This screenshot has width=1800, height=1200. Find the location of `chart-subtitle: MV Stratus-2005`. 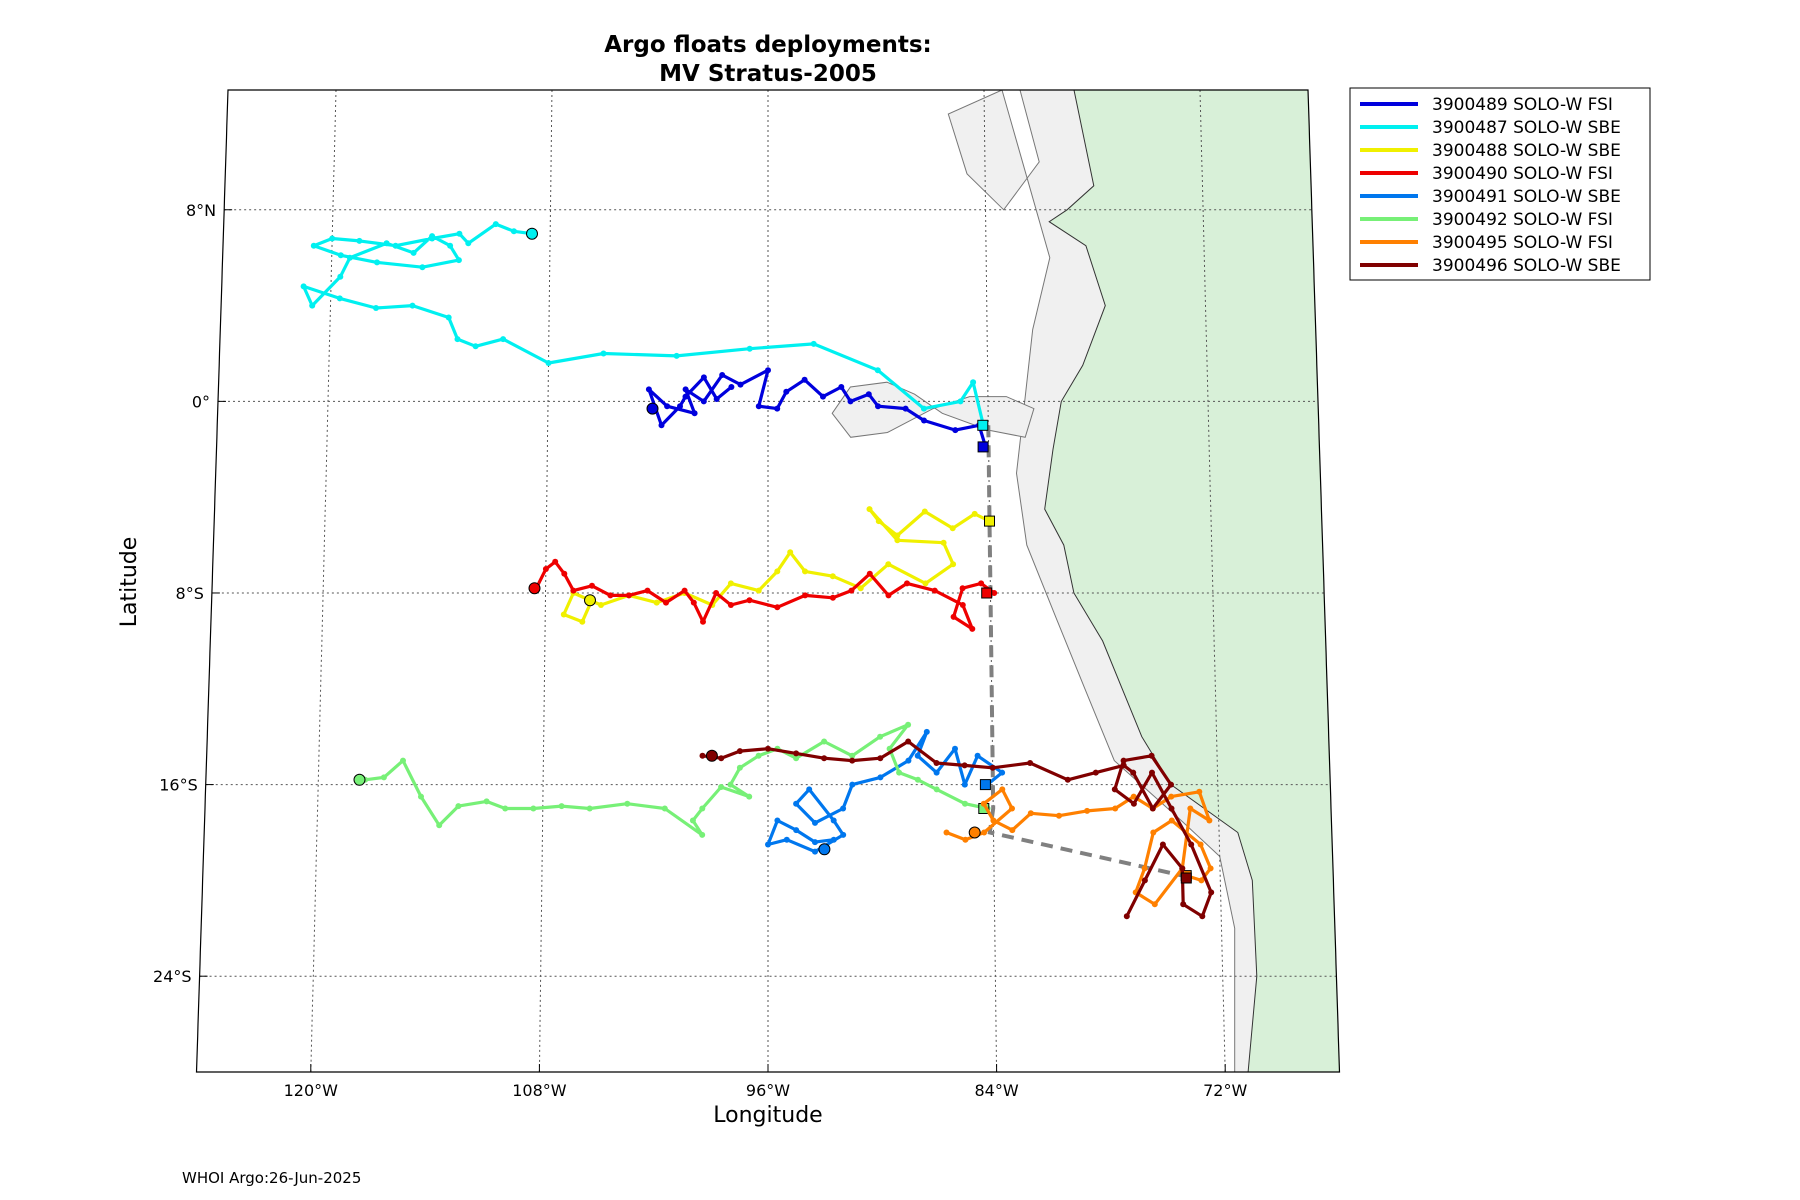

chart-subtitle: MV Stratus-2005 is located at coordinates (768, 74).